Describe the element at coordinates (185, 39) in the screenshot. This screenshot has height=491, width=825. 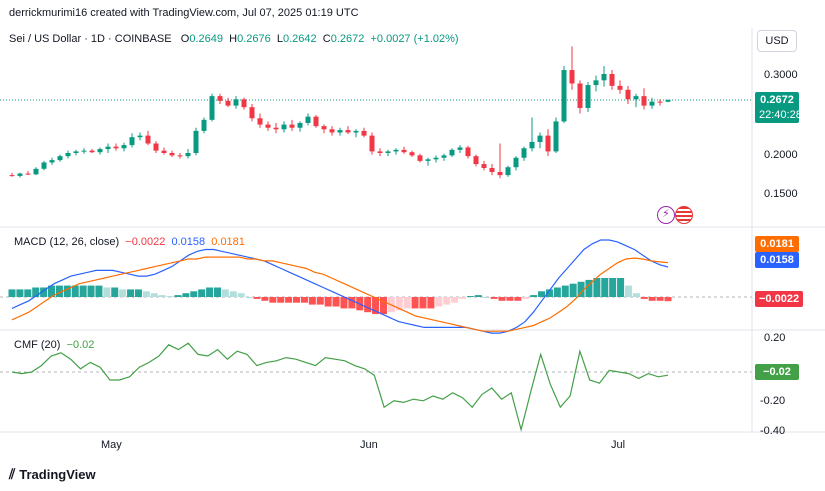
I see `open-label: O` at that location.